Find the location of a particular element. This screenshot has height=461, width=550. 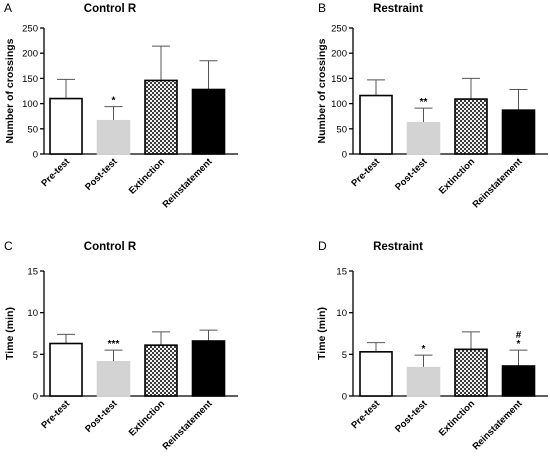

panel-letter: C is located at coordinates (8, 246).